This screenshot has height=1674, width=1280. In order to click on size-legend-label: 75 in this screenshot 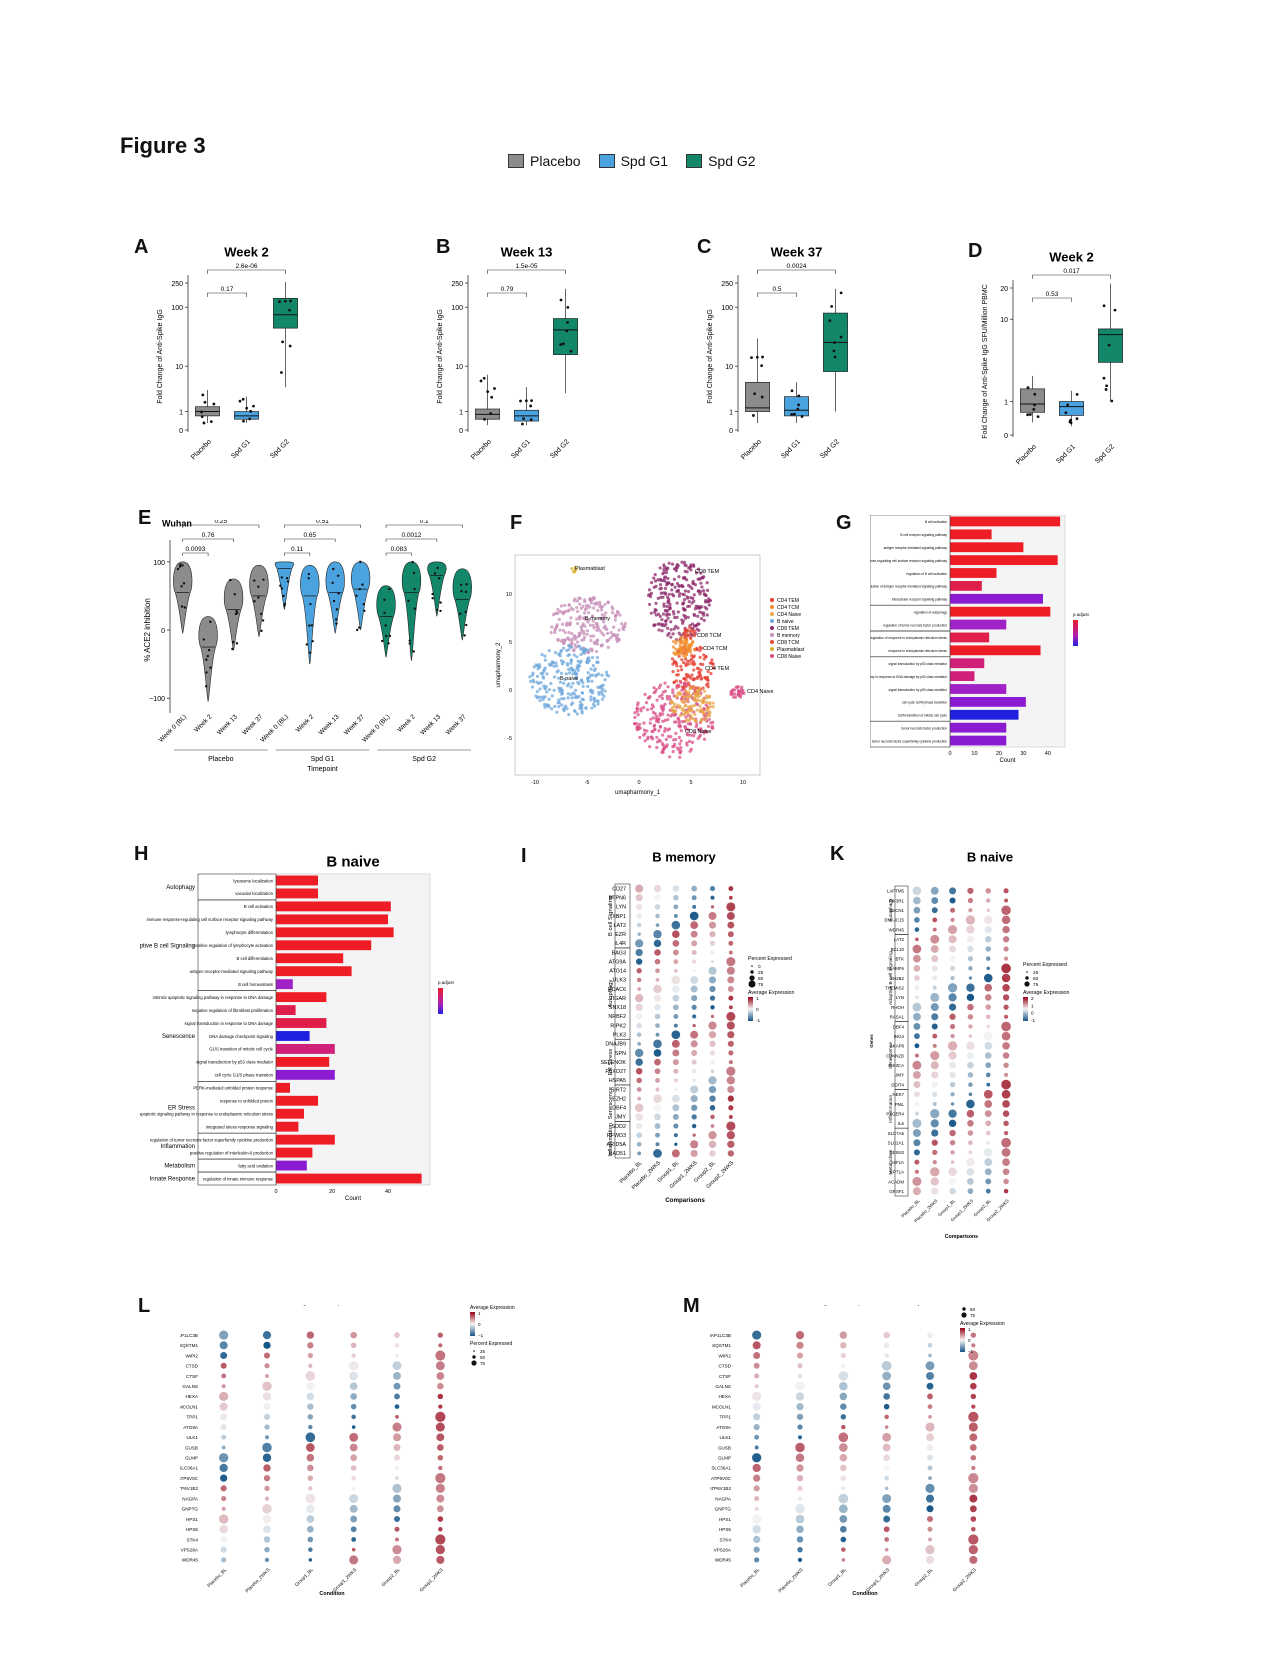, I will do `click(483, 1363)`.